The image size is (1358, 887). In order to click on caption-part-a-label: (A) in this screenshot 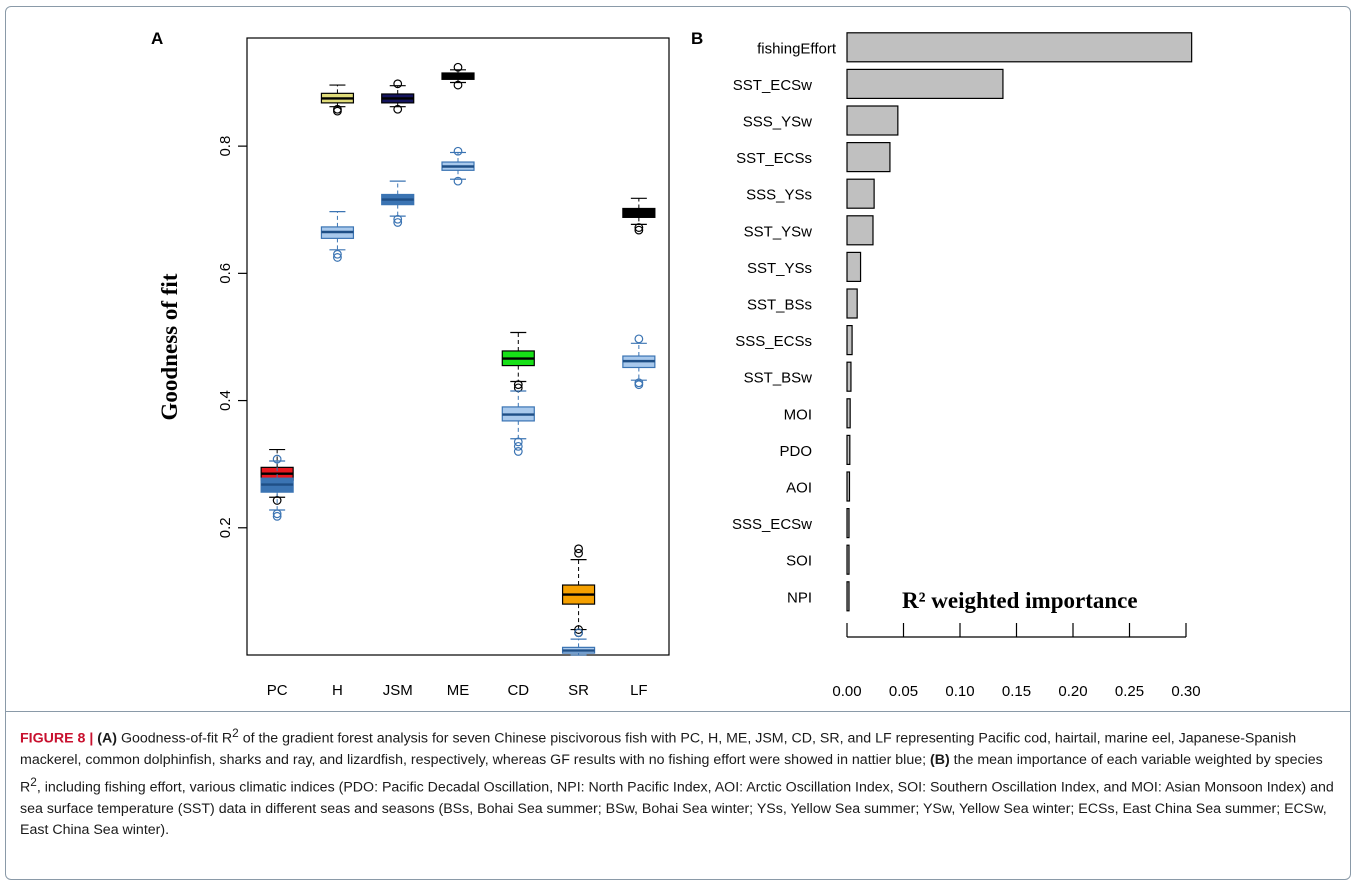, I will do `click(107, 738)`.